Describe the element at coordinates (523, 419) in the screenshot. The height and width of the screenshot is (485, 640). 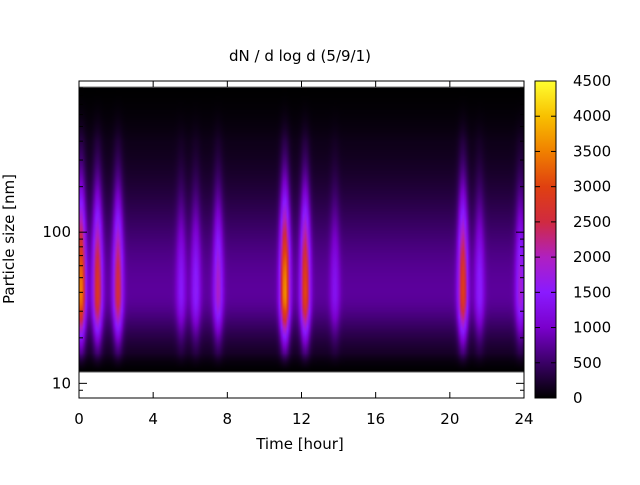
I see `x-tick-label: 24` at that location.